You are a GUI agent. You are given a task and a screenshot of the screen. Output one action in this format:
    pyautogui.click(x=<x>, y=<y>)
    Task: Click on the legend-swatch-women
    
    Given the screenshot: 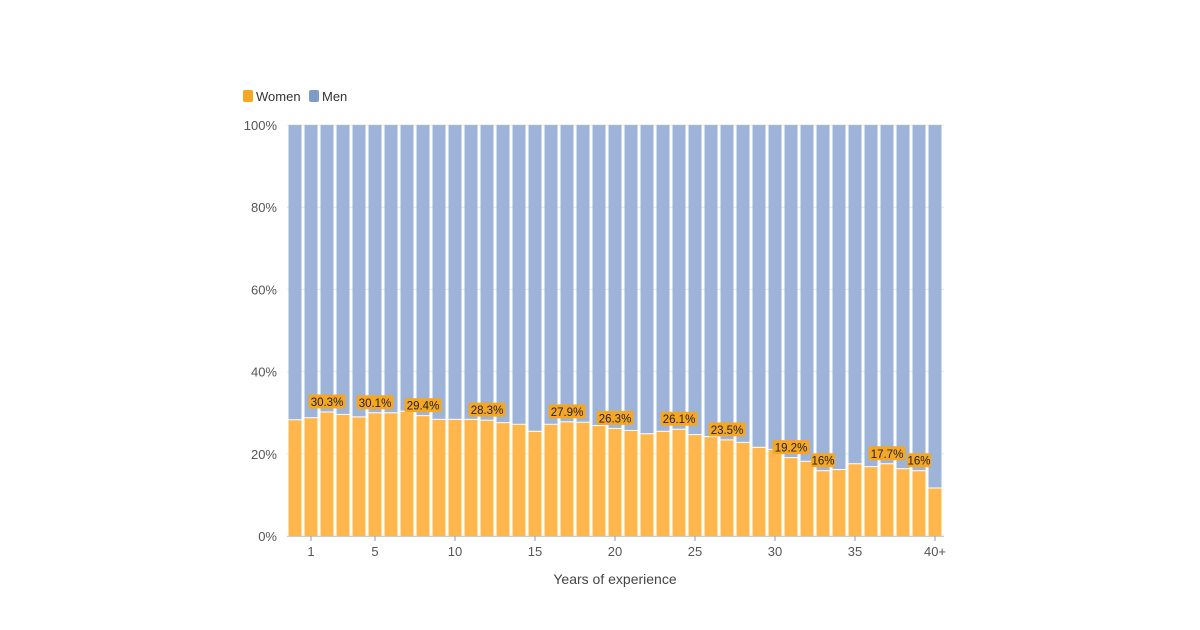 What is the action you would take?
    pyautogui.click(x=248, y=96)
    